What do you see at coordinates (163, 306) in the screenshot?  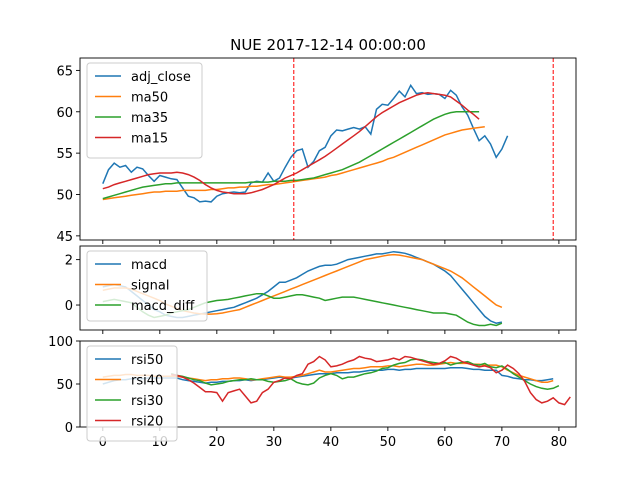 I see `legend-label-macd-diff: macd_diff` at bounding box center [163, 306].